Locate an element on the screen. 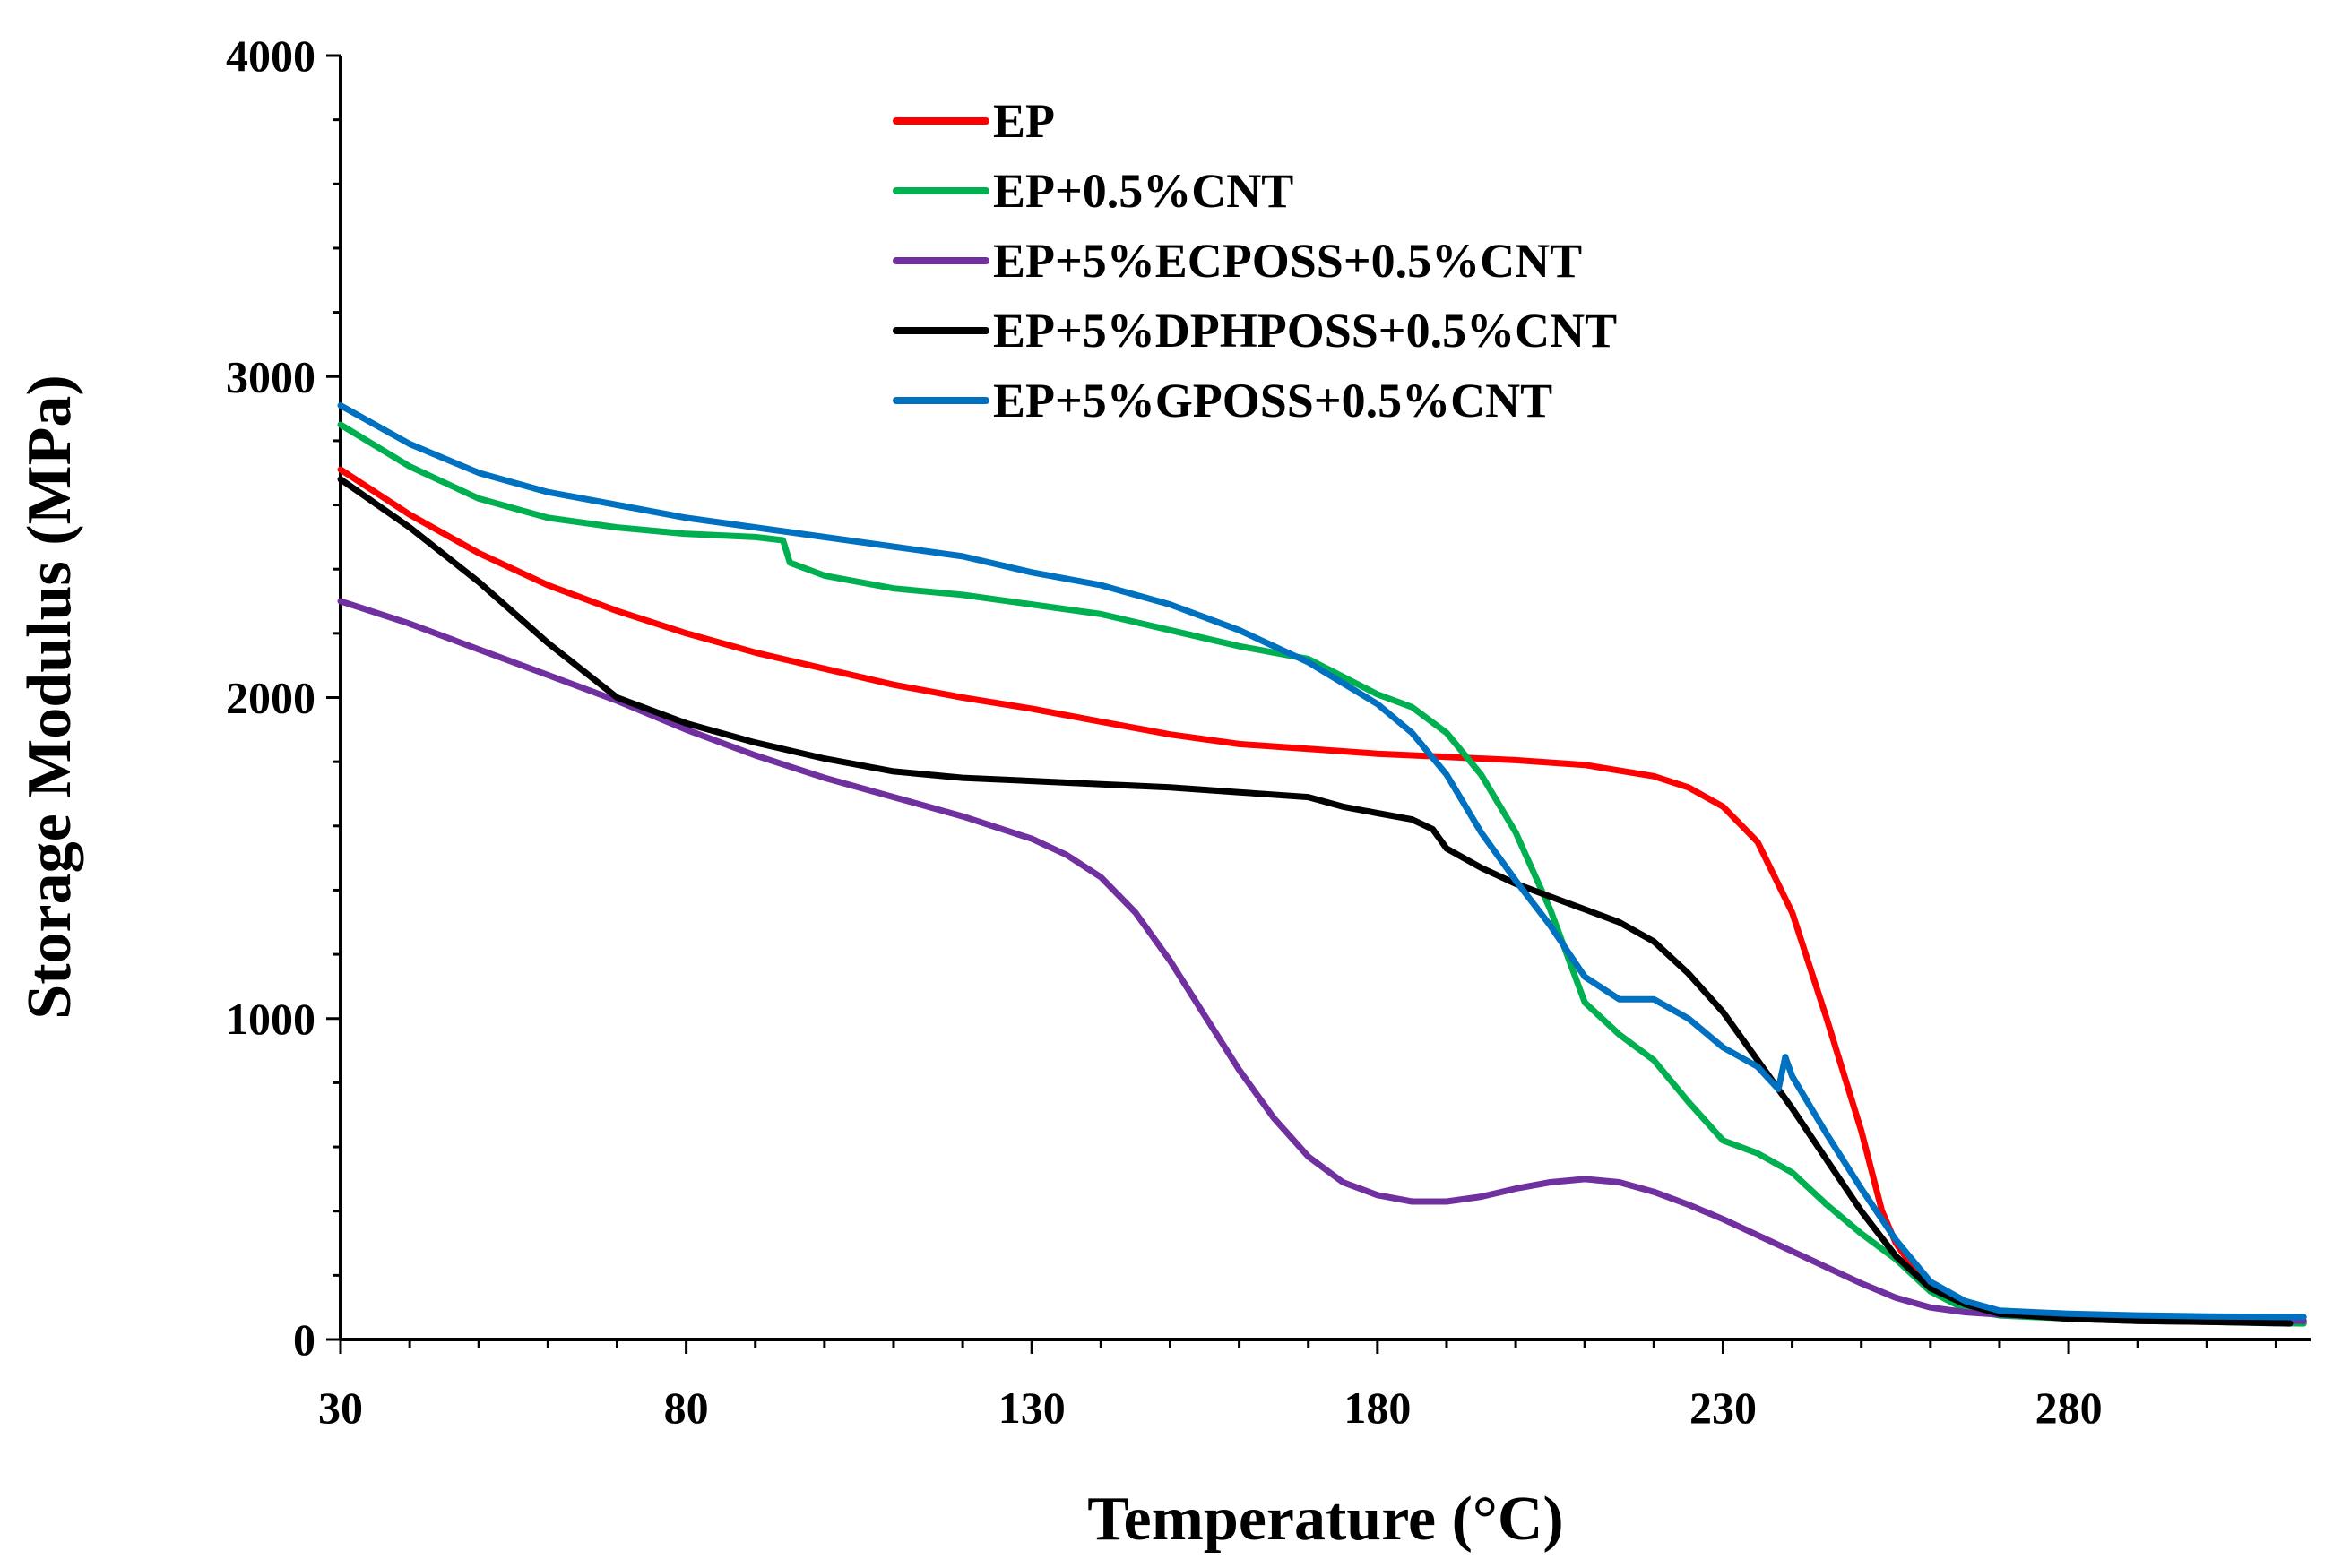 The width and height of the screenshot is (2333, 1568). y-tick-label: 4000 is located at coordinates (270, 55).